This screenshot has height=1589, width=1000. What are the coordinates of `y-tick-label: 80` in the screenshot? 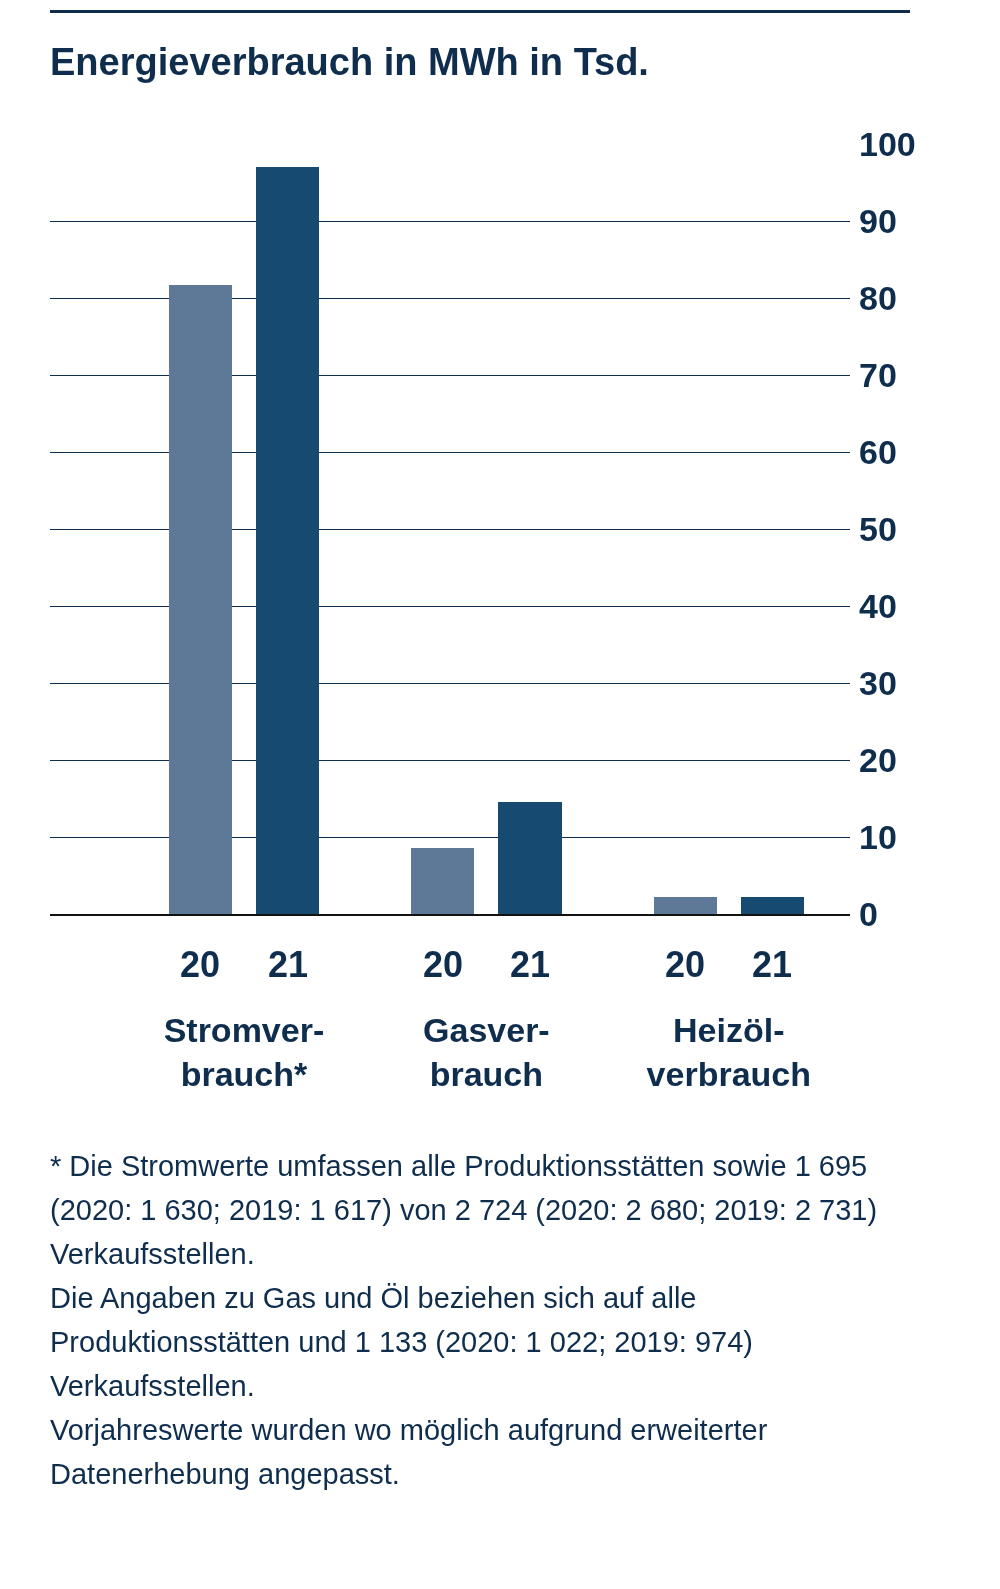 It's located at (878, 297).